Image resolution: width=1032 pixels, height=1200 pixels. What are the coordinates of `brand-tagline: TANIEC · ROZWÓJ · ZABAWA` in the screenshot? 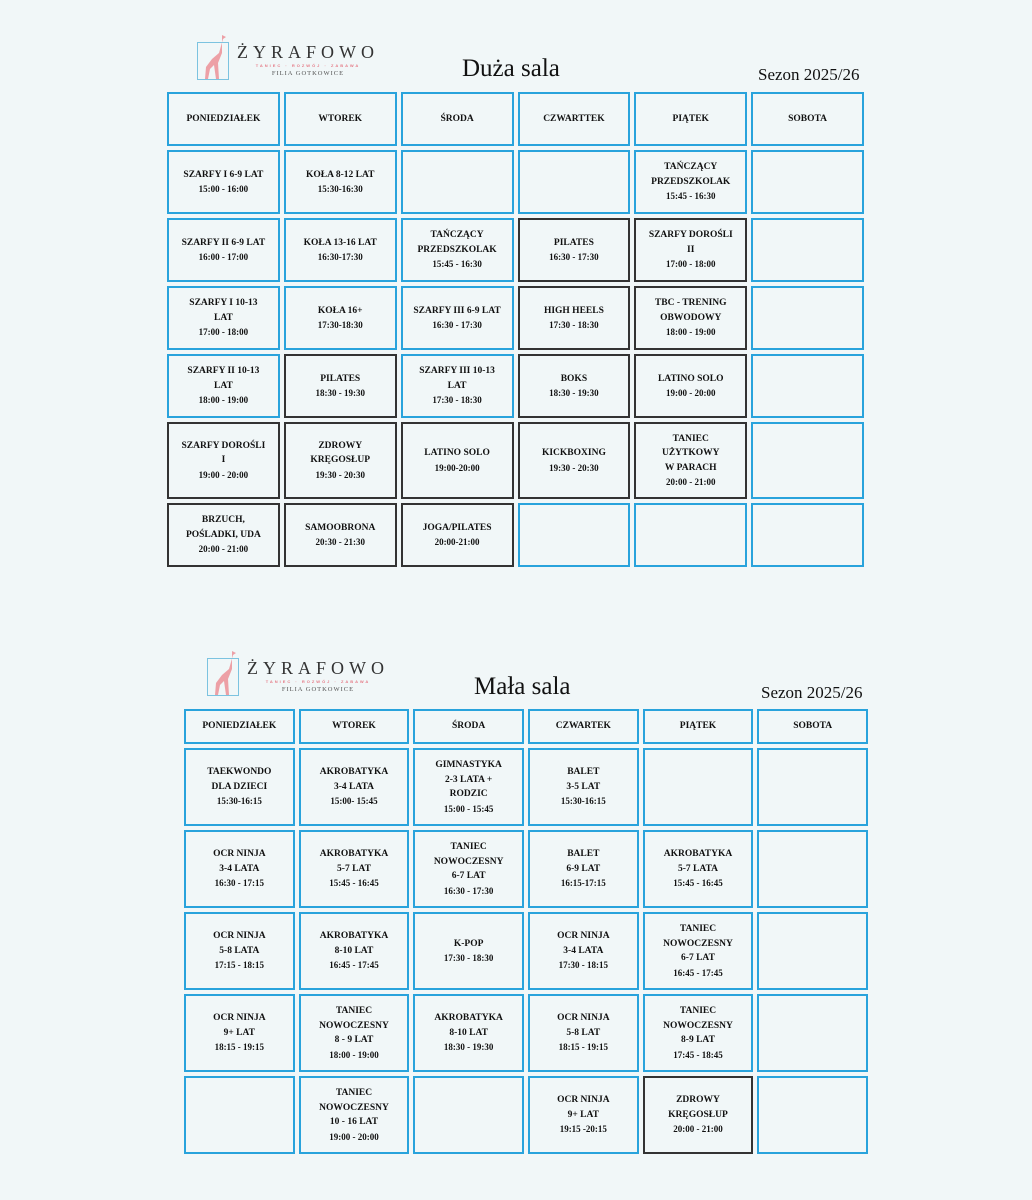 It's located at (318, 681).